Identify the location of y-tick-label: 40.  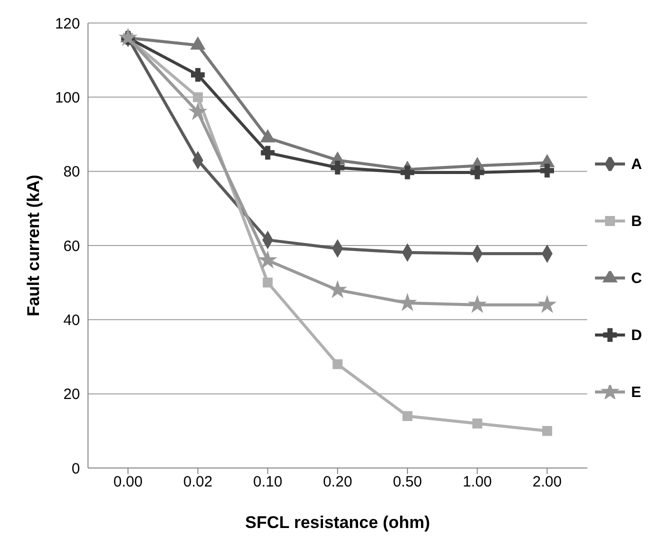
(71, 320).